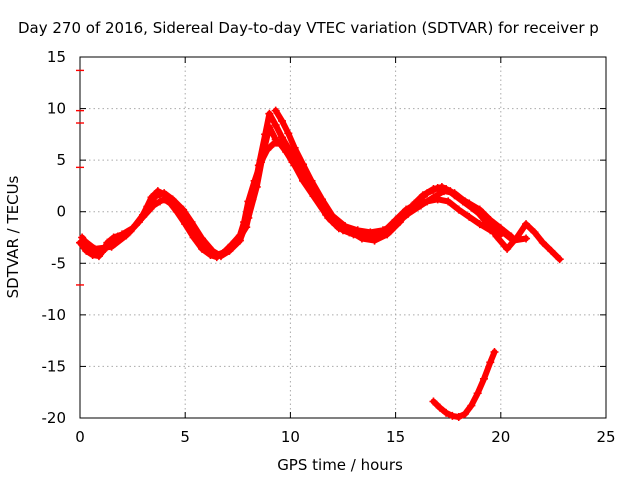  Describe the element at coordinates (54, 366) in the screenshot. I see `y-tick-label: -15` at that location.